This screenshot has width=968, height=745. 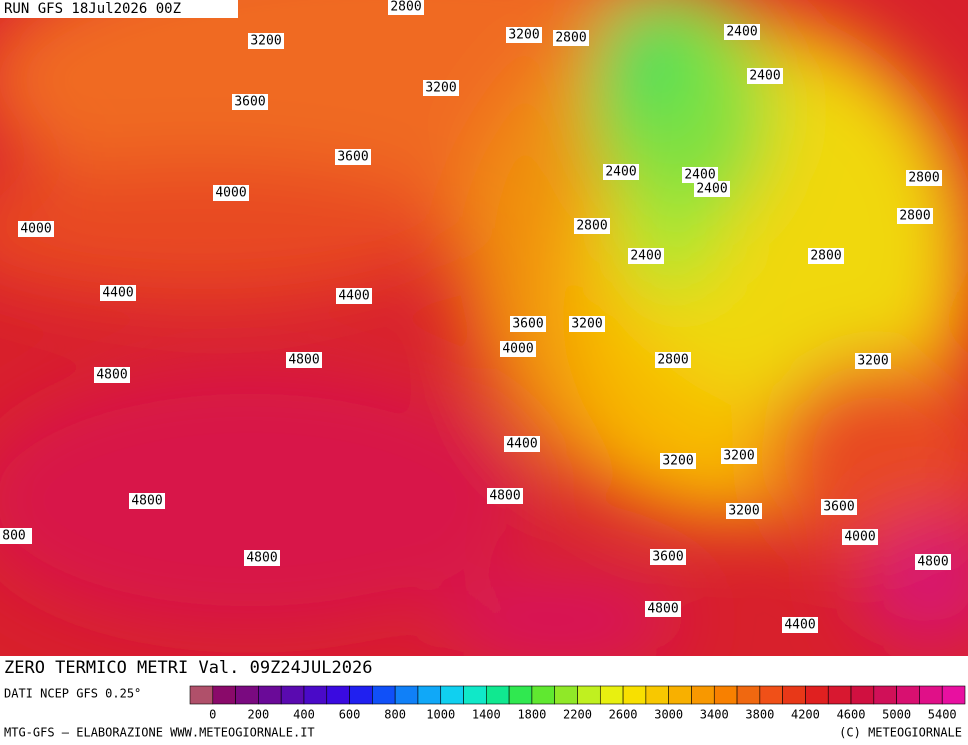 I want to click on contour-label: 4400, so click(x=353, y=296).